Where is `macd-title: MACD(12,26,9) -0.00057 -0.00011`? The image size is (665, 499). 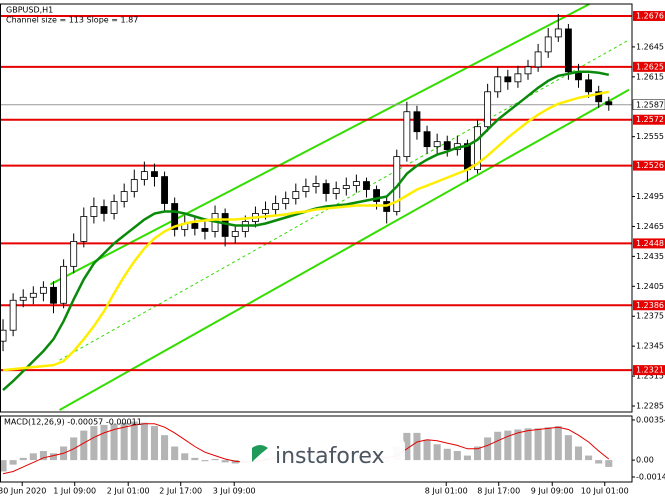
macd-title: MACD(12,26,9) -0.00057 -0.00011 is located at coordinates (73, 422).